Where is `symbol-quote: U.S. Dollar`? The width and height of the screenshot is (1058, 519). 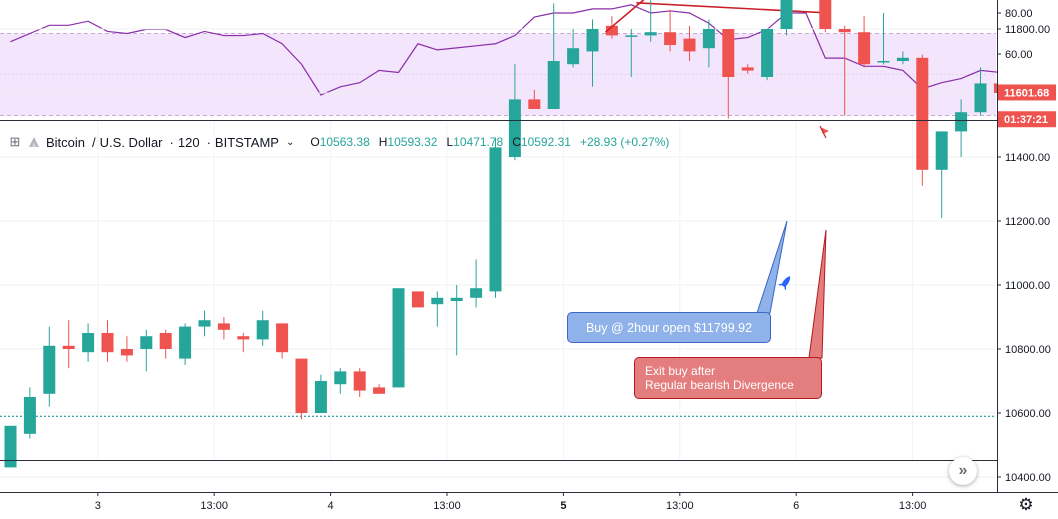
symbol-quote: U.S. Dollar is located at coordinates (131, 142).